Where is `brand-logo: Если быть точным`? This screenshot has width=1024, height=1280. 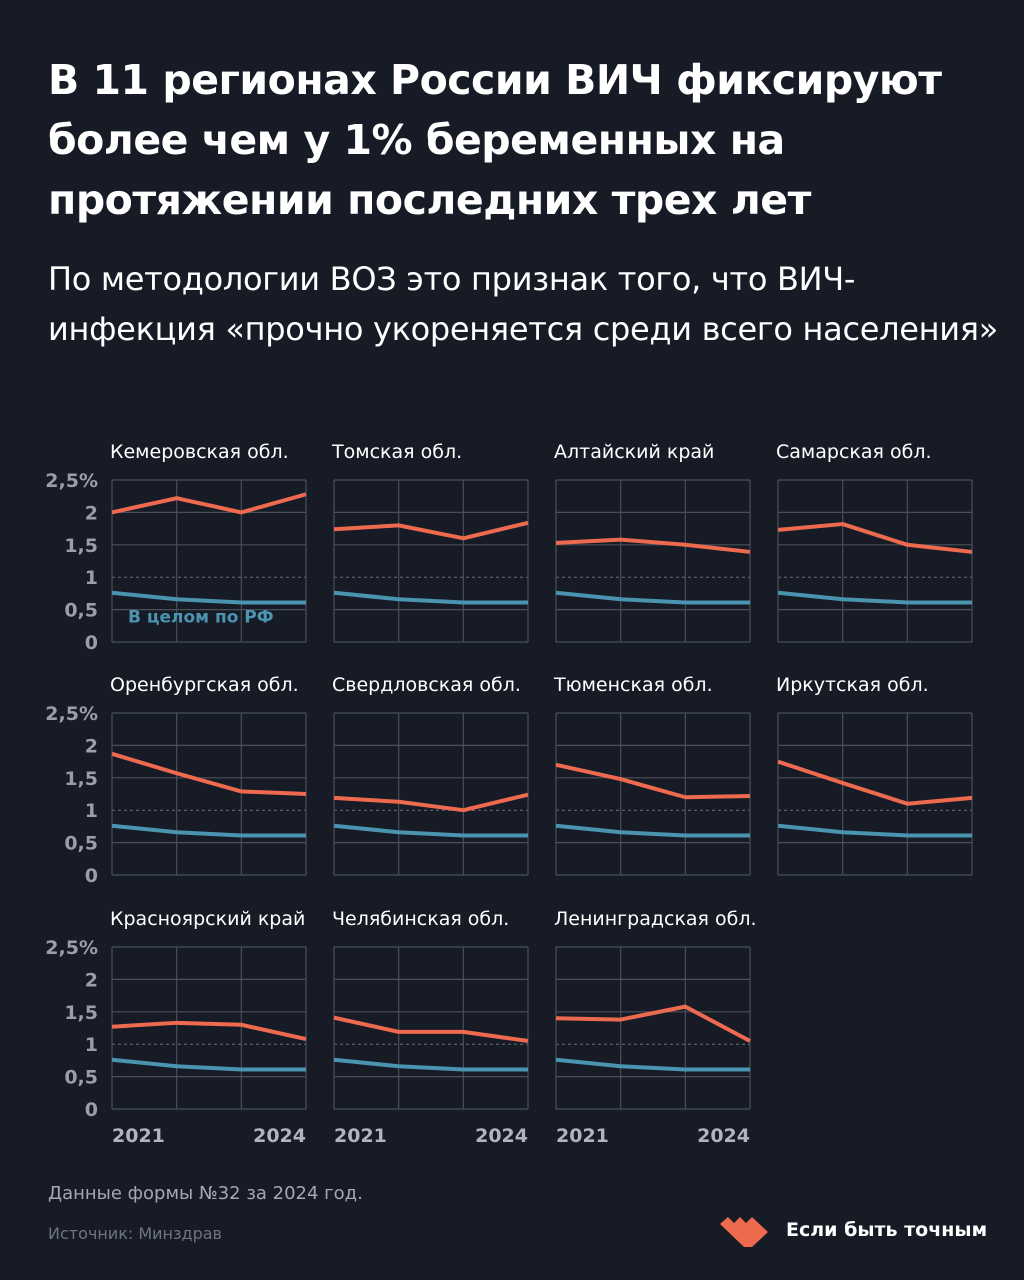 brand-logo: Если быть точным is located at coordinates (852, 1230).